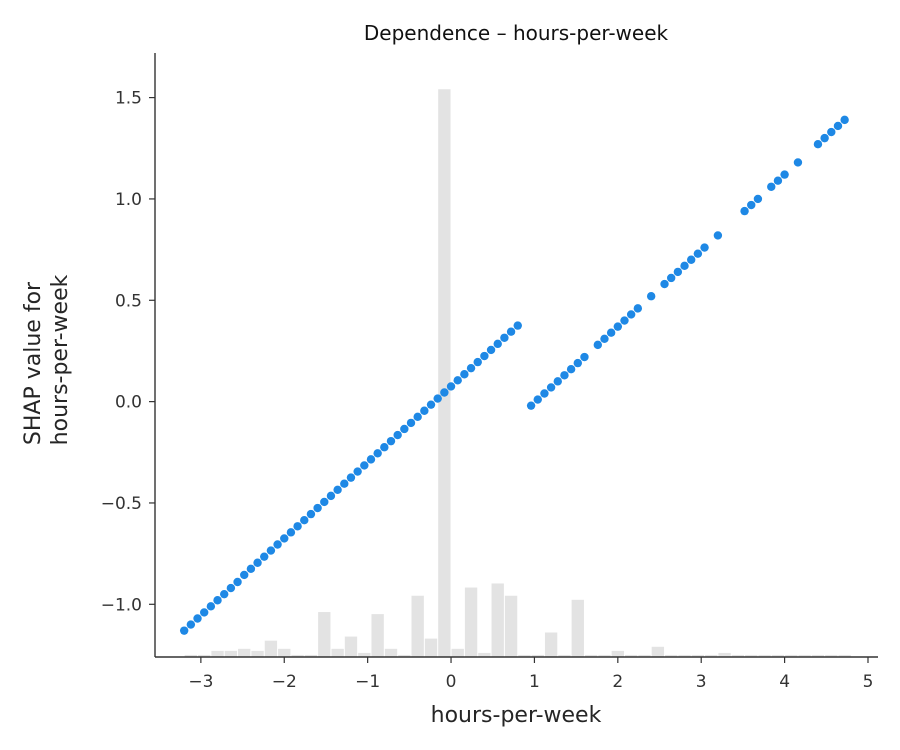 The width and height of the screenshot is (900, 750). I want to click on y-tick-label: 1.5, so click(128, 99).